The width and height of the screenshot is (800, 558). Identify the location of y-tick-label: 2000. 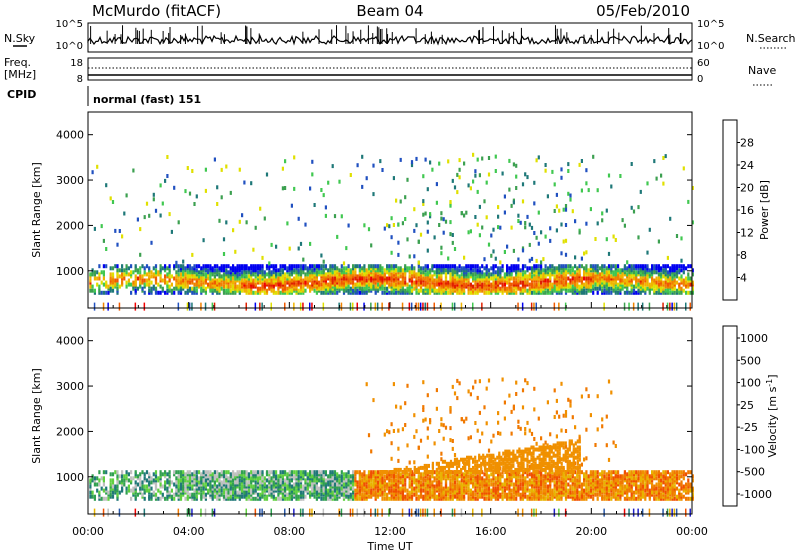
(70, 225).